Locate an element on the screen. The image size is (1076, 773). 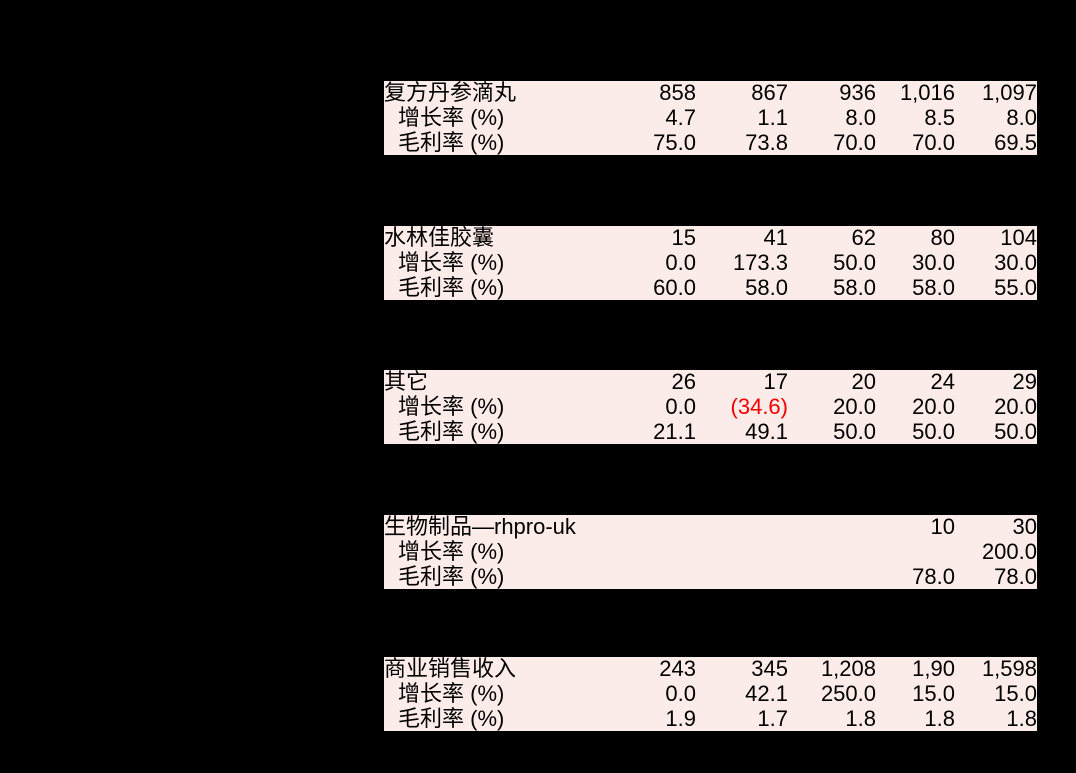
product-name: 水林佳胶囊 is located at coordinates (439, 238).